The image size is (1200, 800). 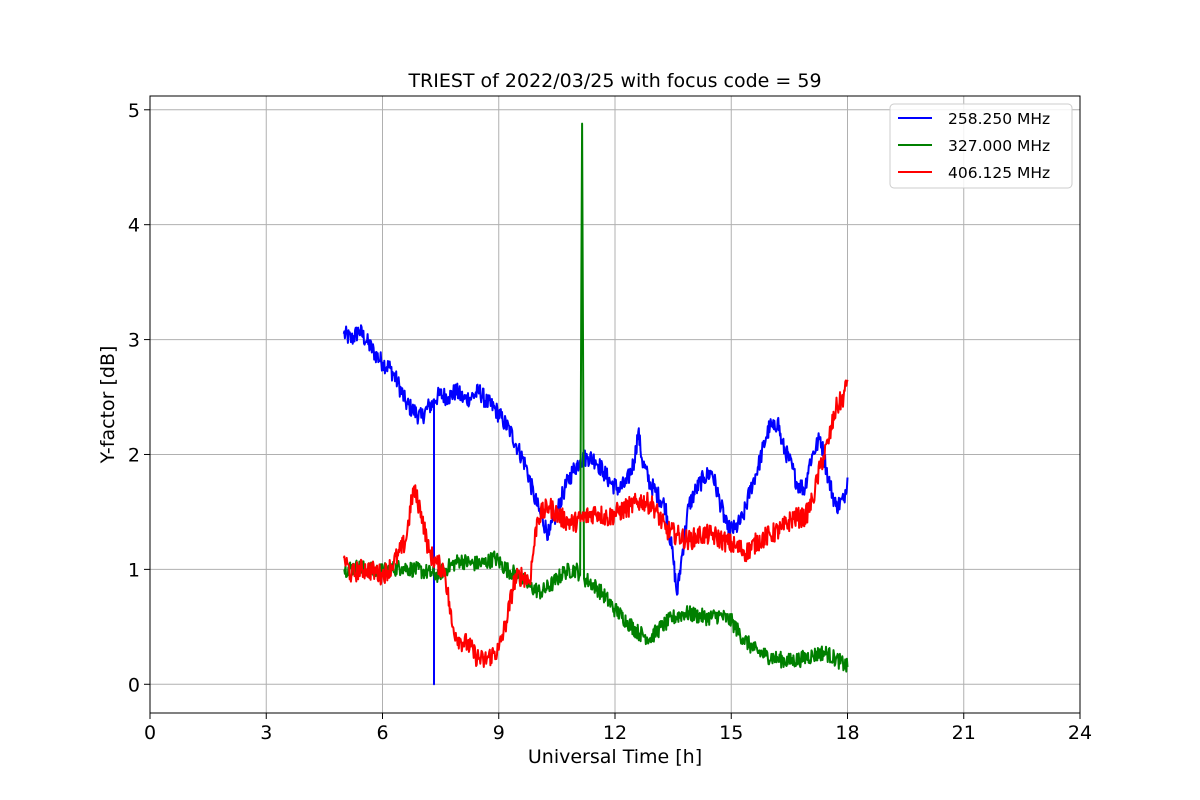 I want to click on legend-entry-label: 258.250 MHz, so click(x=999, y=119).